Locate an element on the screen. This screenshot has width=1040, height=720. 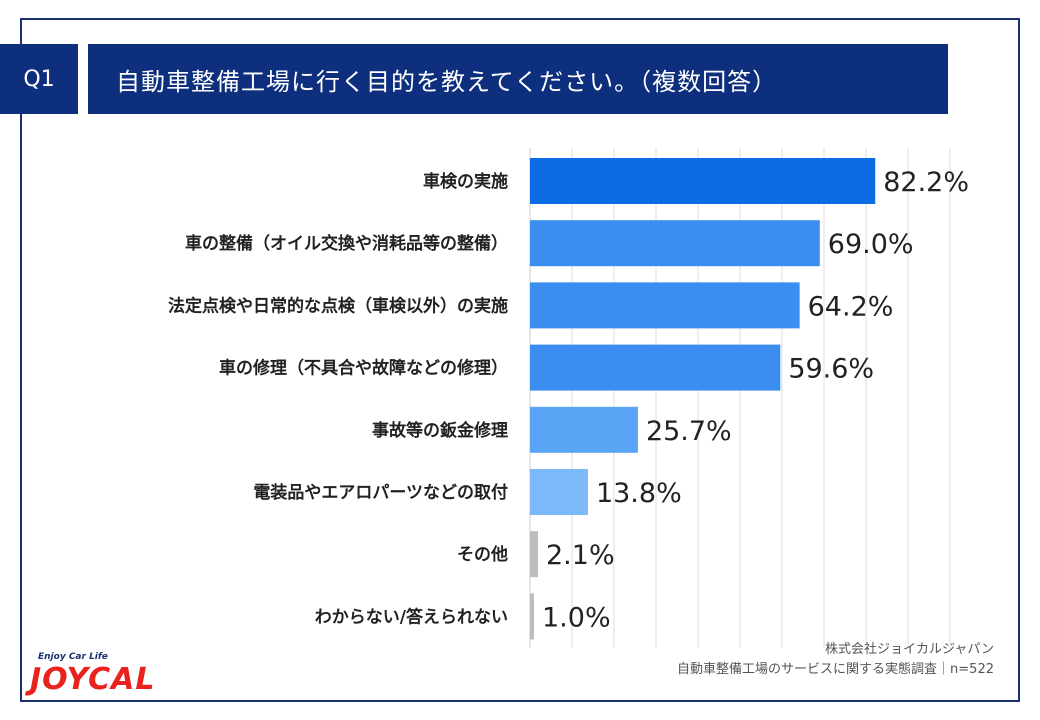
data-label: 25.7% is located at coordinates (689, 431).